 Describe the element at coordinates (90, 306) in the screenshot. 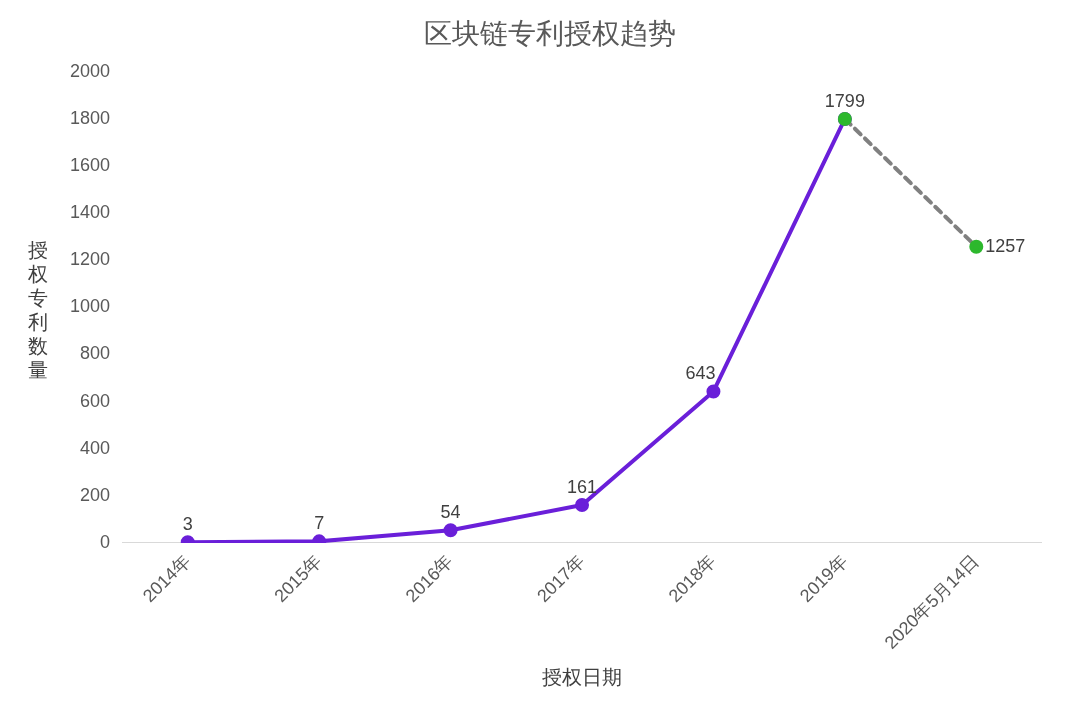

I see `y-tick-label: 1000` at that location.